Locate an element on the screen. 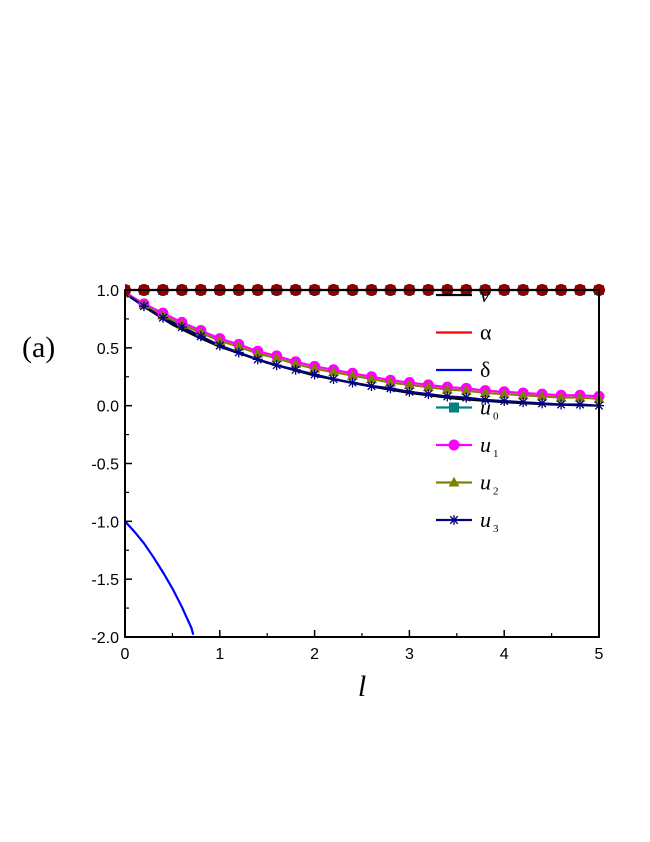  legend-label-5: u is located at coordinates (485, 482).